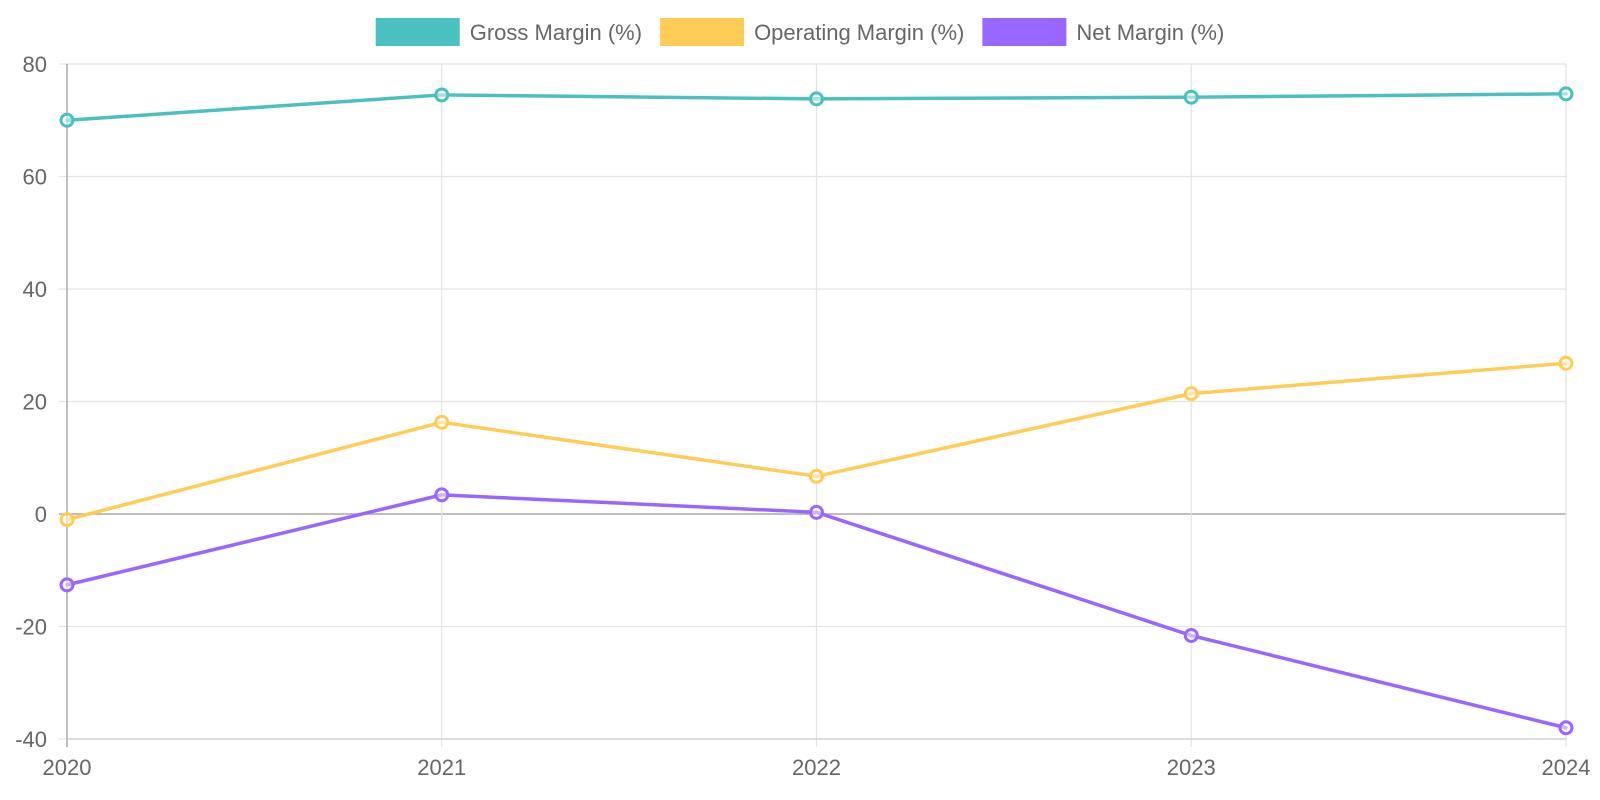  Describe the element at coordinates (31, 627) in the screenshot. I see `y-tick-label: -20` at that location.